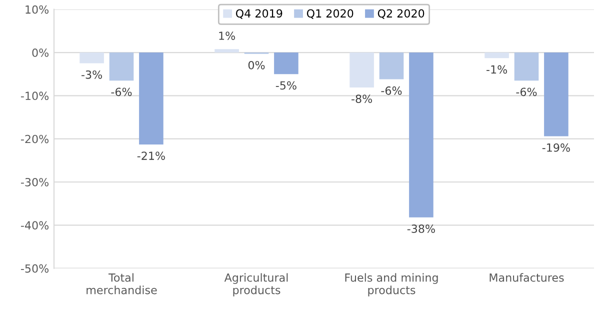 Image resolution: width=600 pixels, height=312 pixels. What do you see at coordinates (527, 277) in the screenshot?
I see `x-tick-label: Manufactures` at bounding box center [527, 277].